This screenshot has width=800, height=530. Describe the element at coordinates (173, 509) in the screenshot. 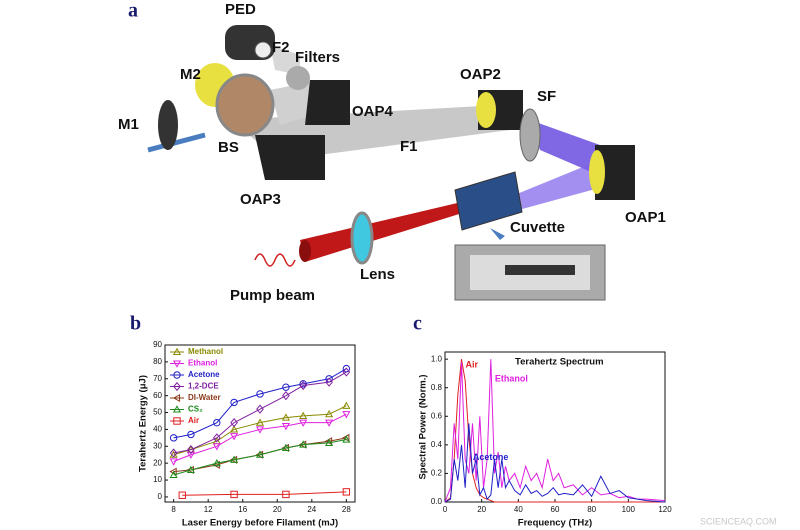

I see `x-tick-label: 8` at that location.